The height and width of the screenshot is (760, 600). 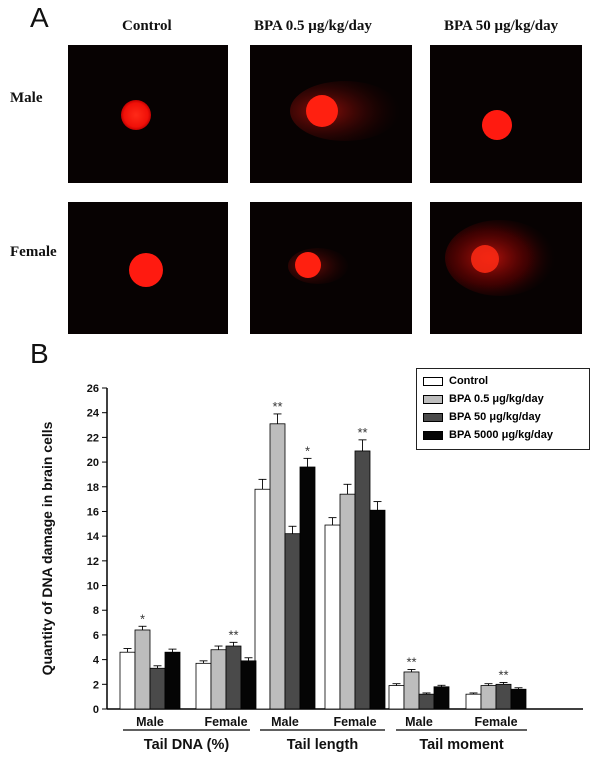 What do you see at coordinates (93, 488) in the screenshot?
I see `y-tick-label: 18` at bounding box center [93, 488].